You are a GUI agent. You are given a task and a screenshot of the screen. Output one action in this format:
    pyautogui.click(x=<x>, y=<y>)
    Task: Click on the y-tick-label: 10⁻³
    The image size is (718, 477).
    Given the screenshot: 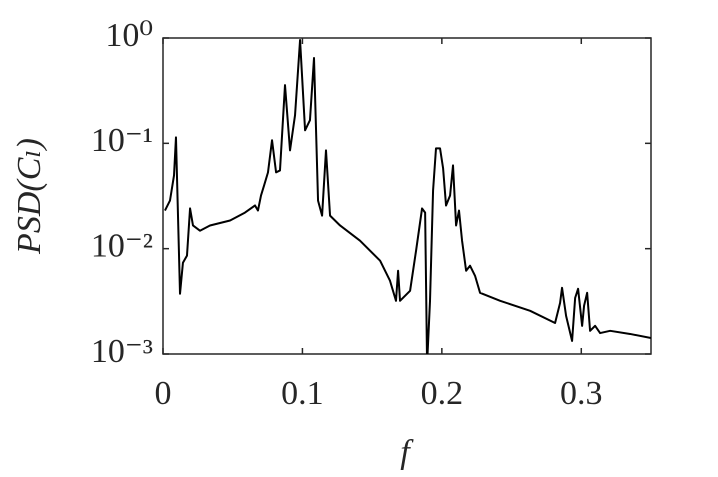 What is the action you would take?
    pyautogui.click(x=122, y=351)
    